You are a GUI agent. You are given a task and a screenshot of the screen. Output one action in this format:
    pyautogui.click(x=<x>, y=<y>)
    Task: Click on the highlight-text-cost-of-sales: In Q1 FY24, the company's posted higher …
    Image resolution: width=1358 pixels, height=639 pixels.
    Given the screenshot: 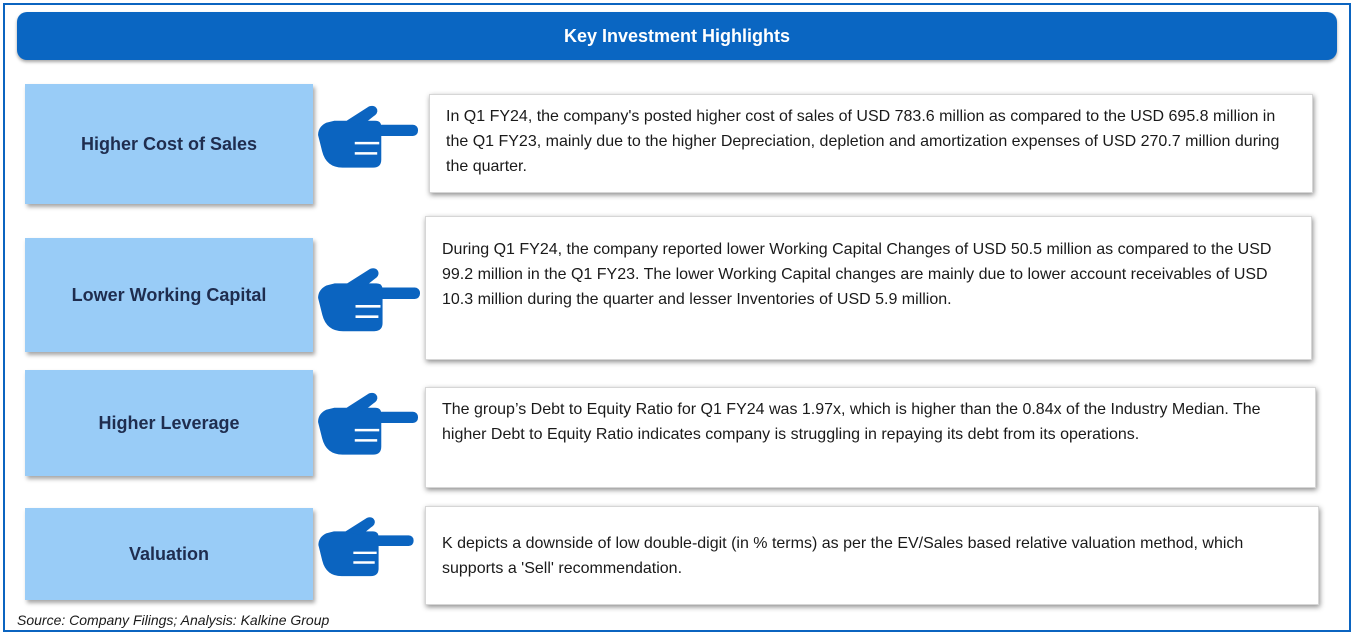 What is the action you would take?
    pyautogui.click(x=871, y=143)
    